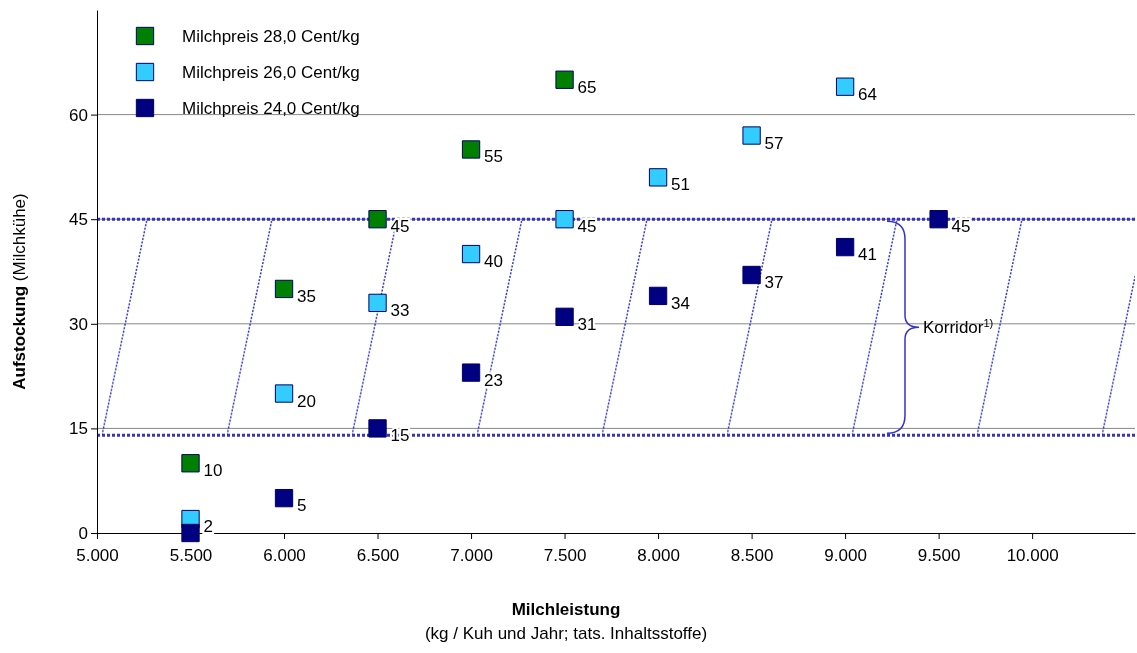  Describe the element at coordinates (471, 555) in the screenshot. I see `x-tick-label: 7.000` at that location.